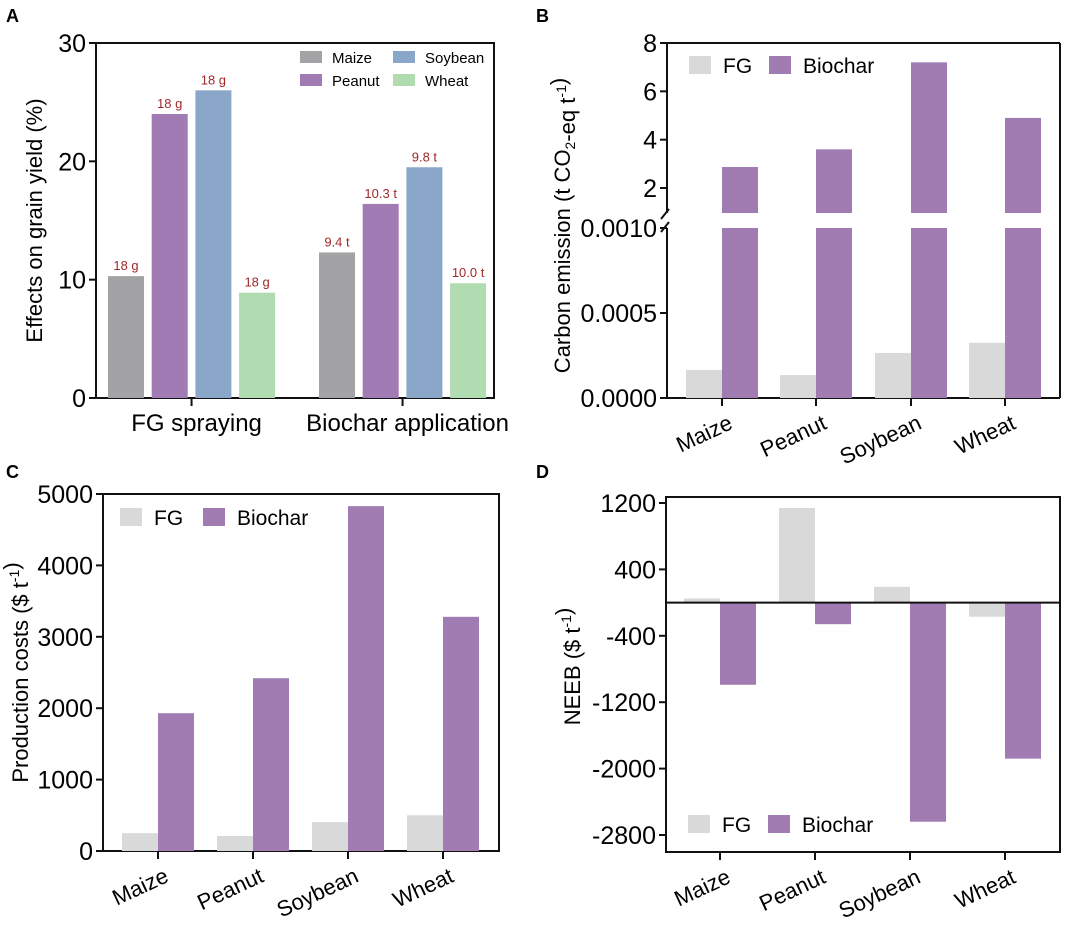  Describe the element at coordinates (380, 193) in the screenshot. I see `bar-data-label: 10.3 t` at that location.